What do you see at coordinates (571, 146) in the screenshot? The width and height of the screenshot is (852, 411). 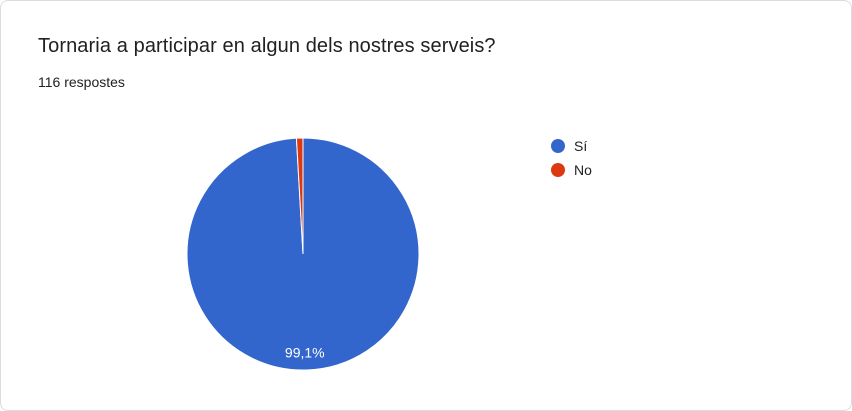 I see `legend-item: Sí` at bounding box center [571, 146].